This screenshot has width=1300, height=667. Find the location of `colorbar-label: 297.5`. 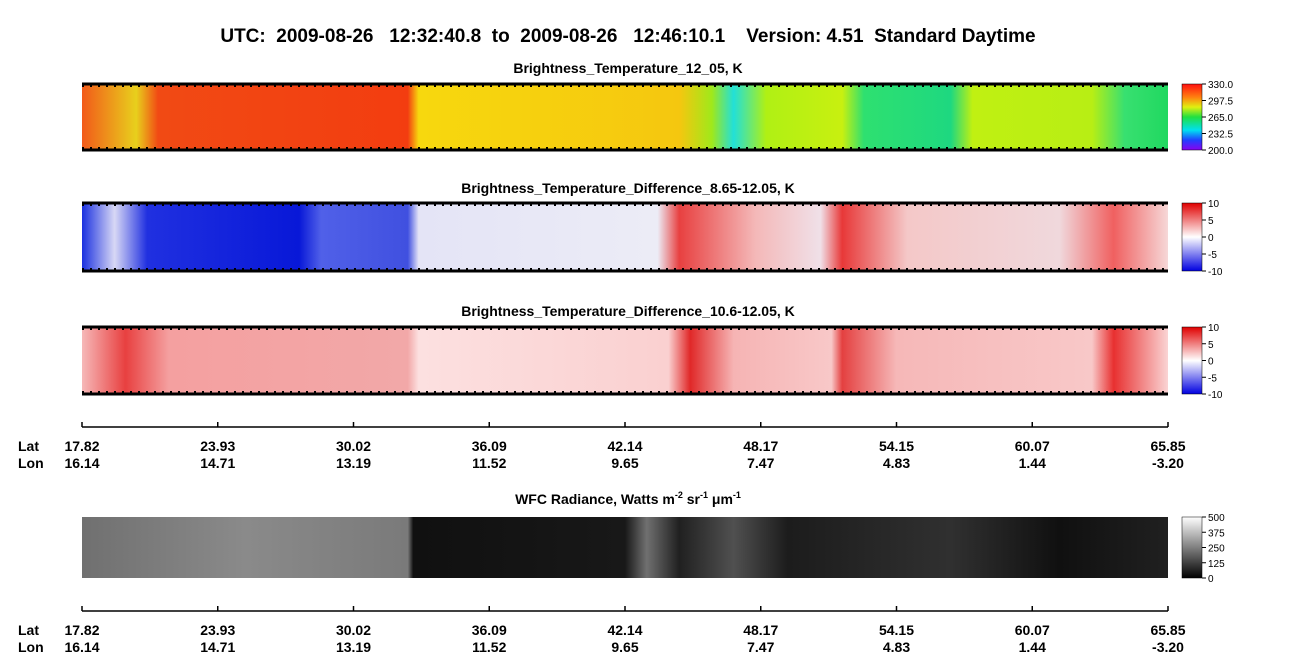

colorbar-label: 297.5 is located at coordinates (1220, 102).